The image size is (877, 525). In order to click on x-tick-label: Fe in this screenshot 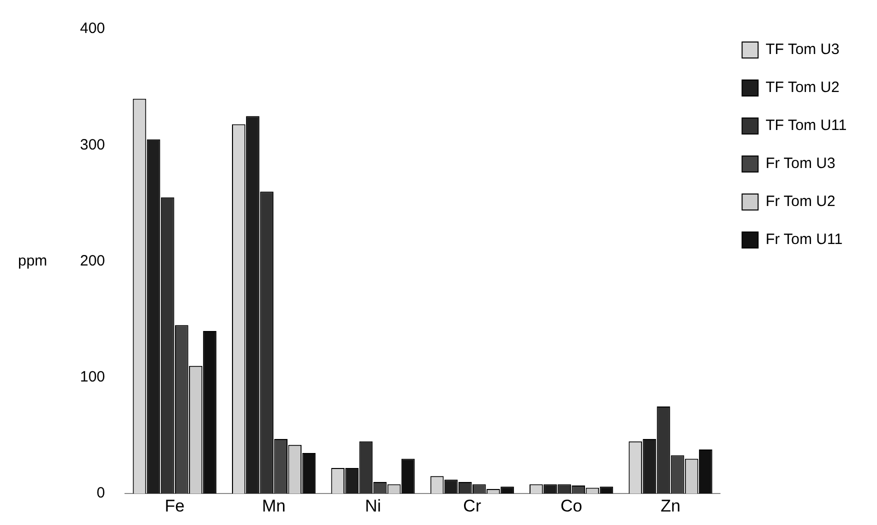, I will do `click(174, 506)`.